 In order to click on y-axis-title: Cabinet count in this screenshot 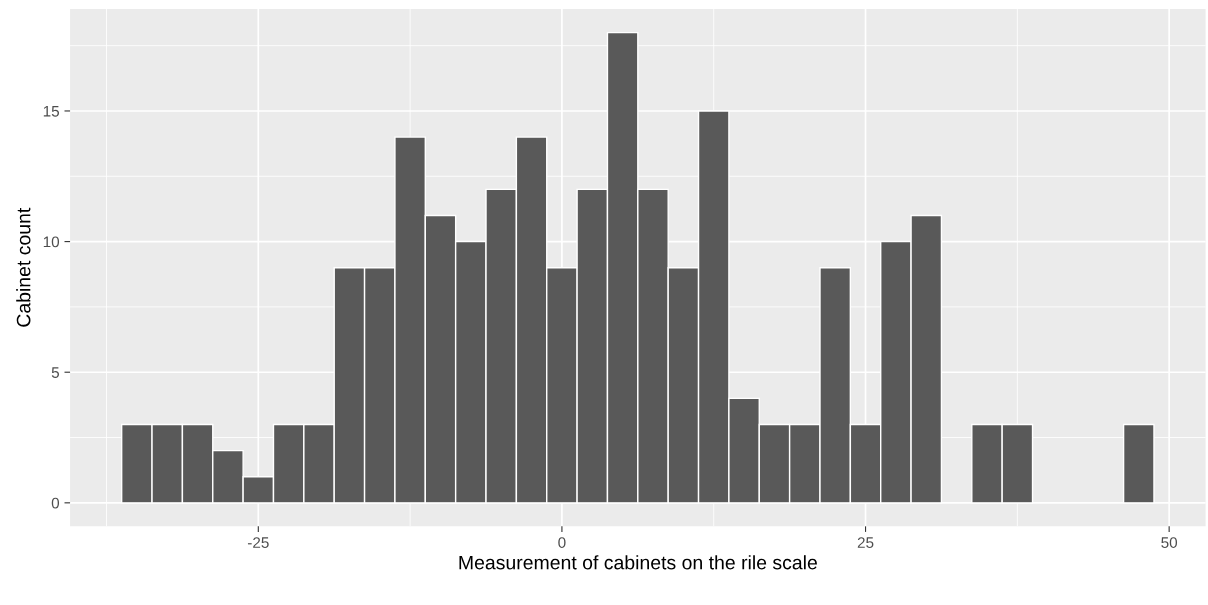, I will do `click(23, 267)`.